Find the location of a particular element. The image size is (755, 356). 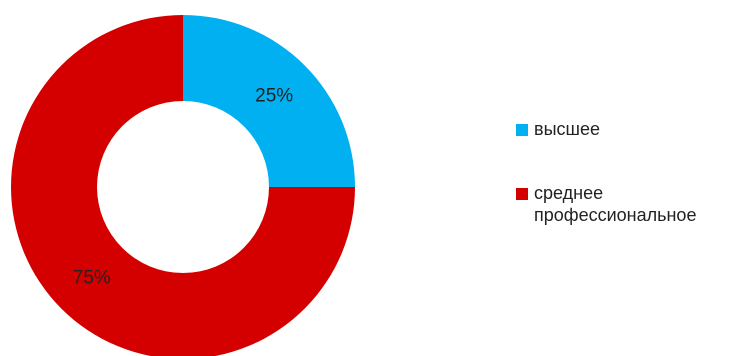

legend-item-vysshee: высшее is located at coordinates (635, 129).